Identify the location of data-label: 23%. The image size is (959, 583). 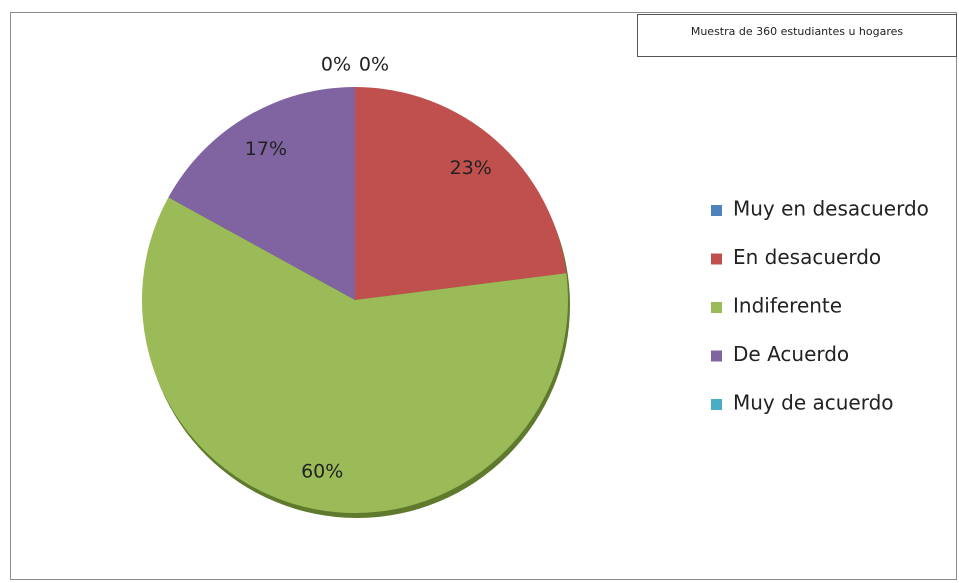
(471, 168).